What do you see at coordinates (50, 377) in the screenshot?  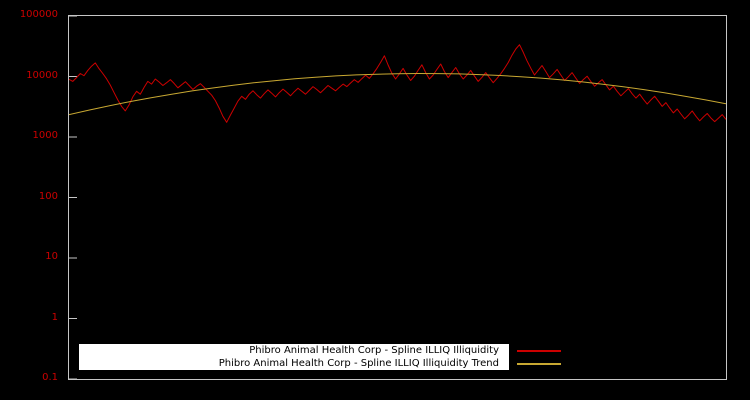 I see `y-tick-label: 0.1` at bounding box center [50, 377].